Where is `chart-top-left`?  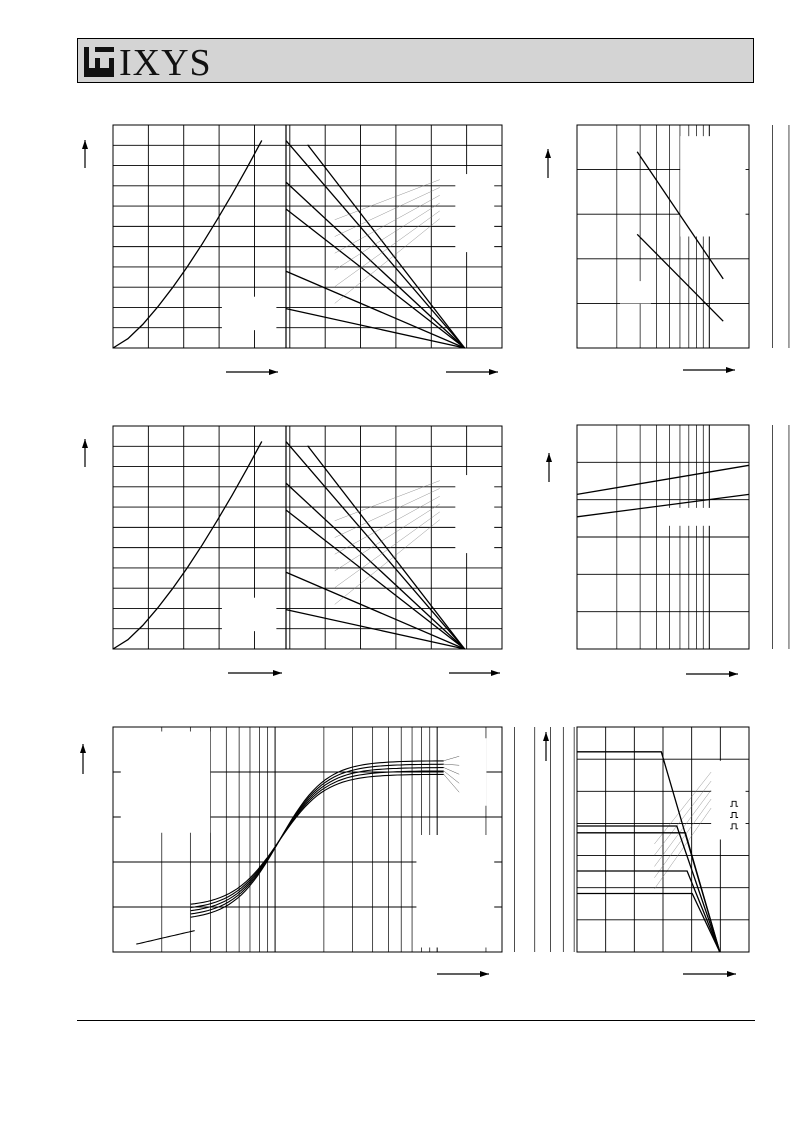
chart-top-left is located at coordinates (307, 236).